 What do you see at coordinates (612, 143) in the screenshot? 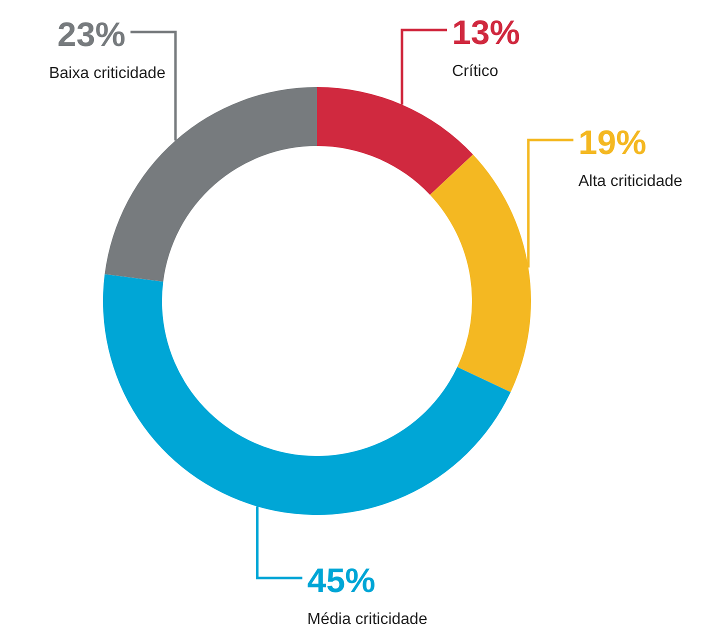
I see `data-label: 19%` at bounding box center [612, 143].